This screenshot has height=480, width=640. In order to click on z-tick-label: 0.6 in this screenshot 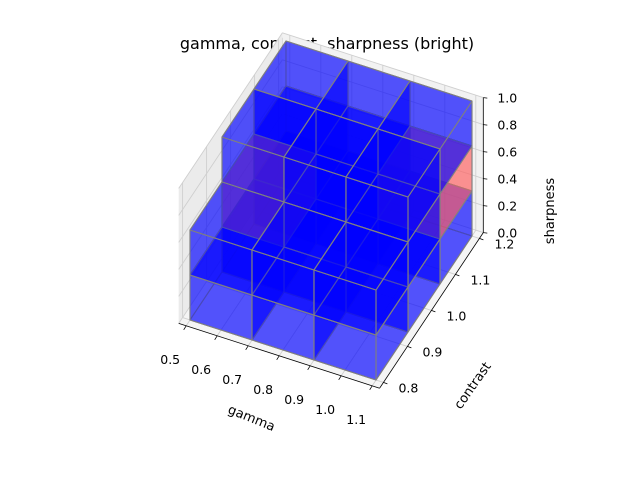, I will do `click(507, 152)`.